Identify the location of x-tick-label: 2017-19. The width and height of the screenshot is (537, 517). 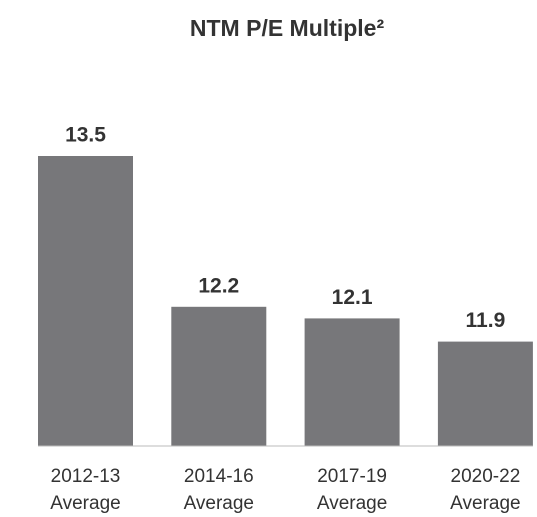
(352, 476).